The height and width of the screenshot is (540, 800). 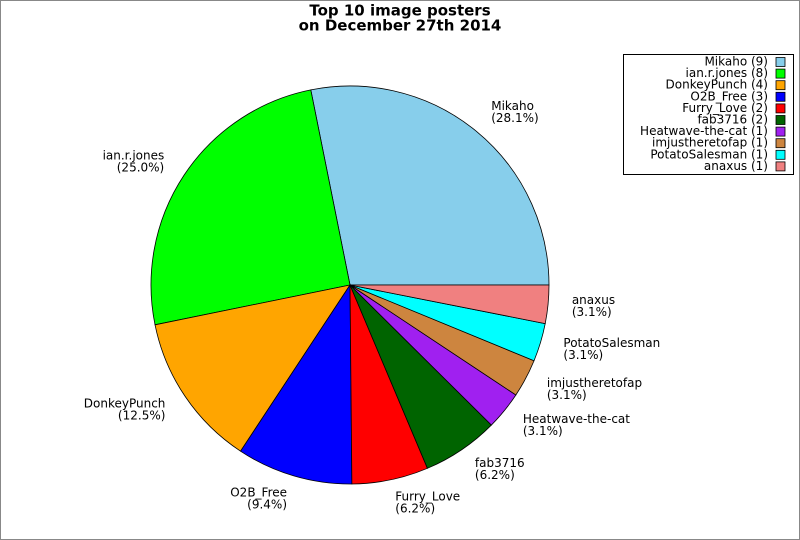 I want to click on legend-label: Heatwave-the-cat (1), so click(x=704, y=131).